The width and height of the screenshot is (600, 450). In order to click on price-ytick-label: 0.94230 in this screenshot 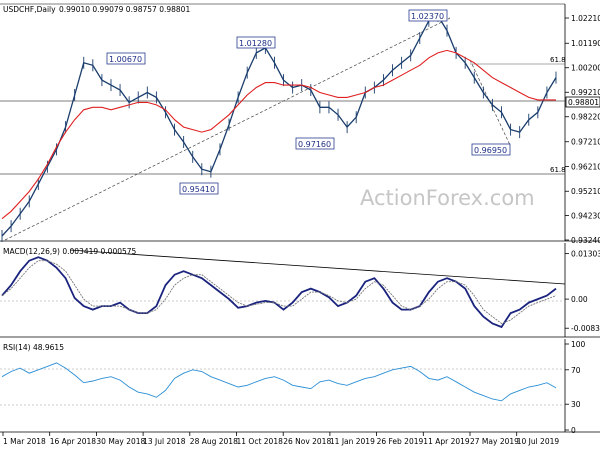, I will do `click(585, 215)`.